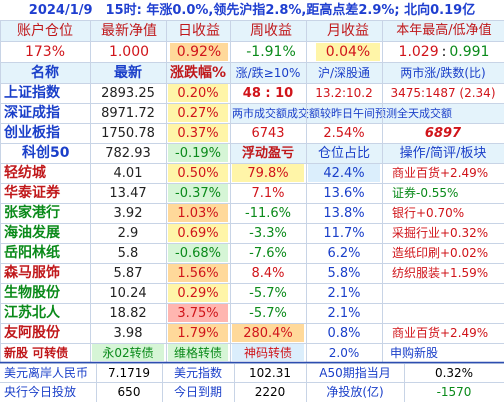 This screenshot has width=504, height=402. I want to click on stock-position: 0.8%, so click(344, 333).